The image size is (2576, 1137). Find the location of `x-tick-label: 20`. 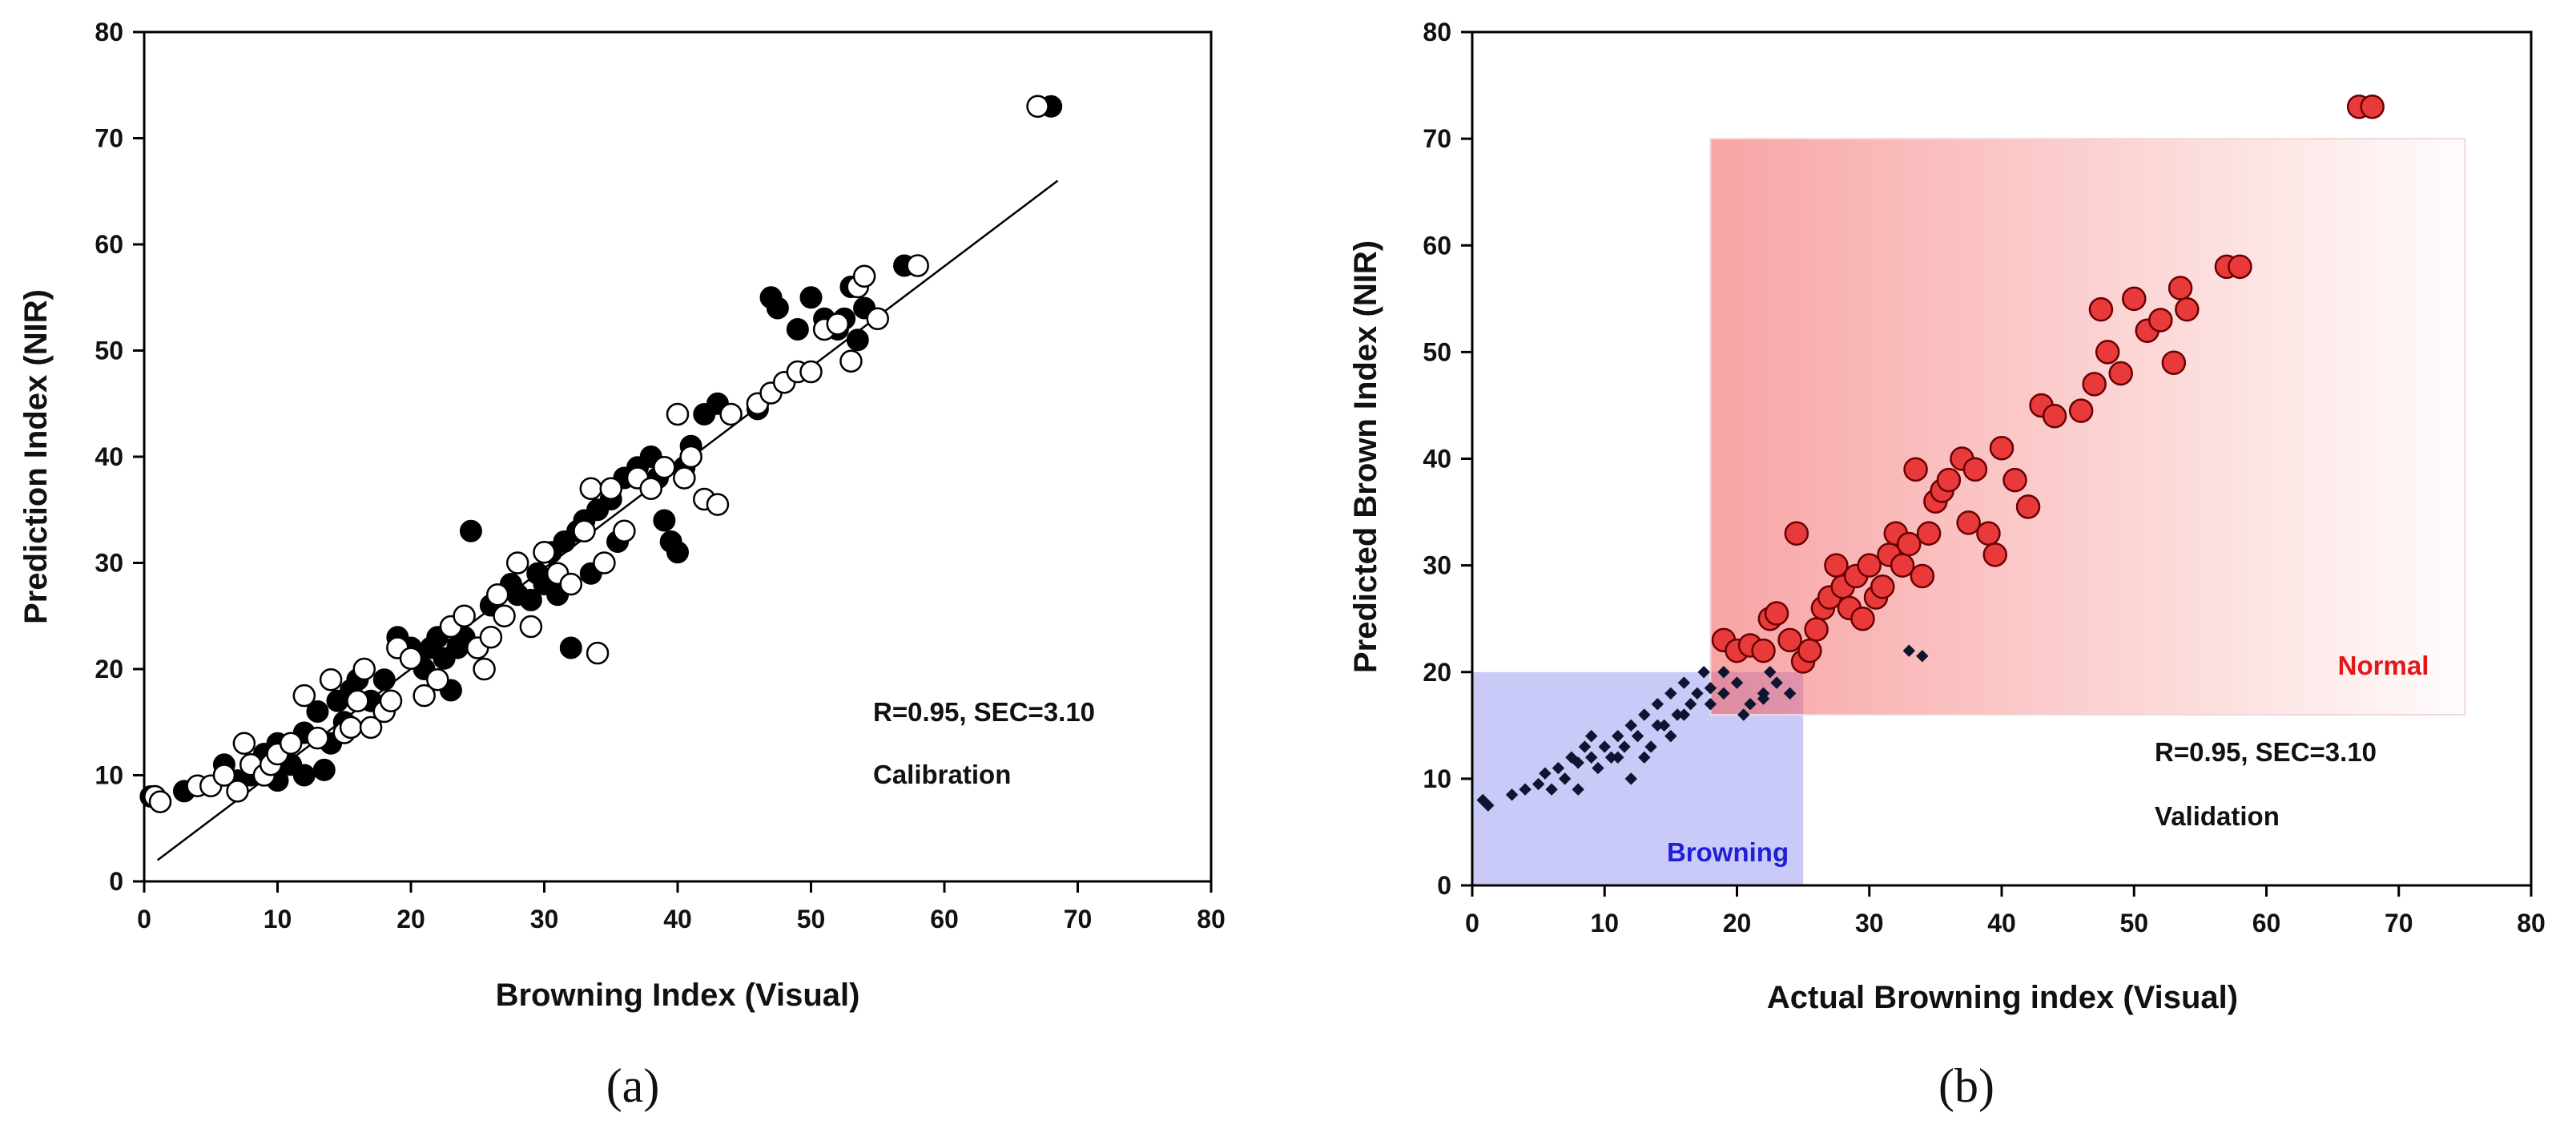

x-tick-label: 20 is located at coordinates (410, 919).